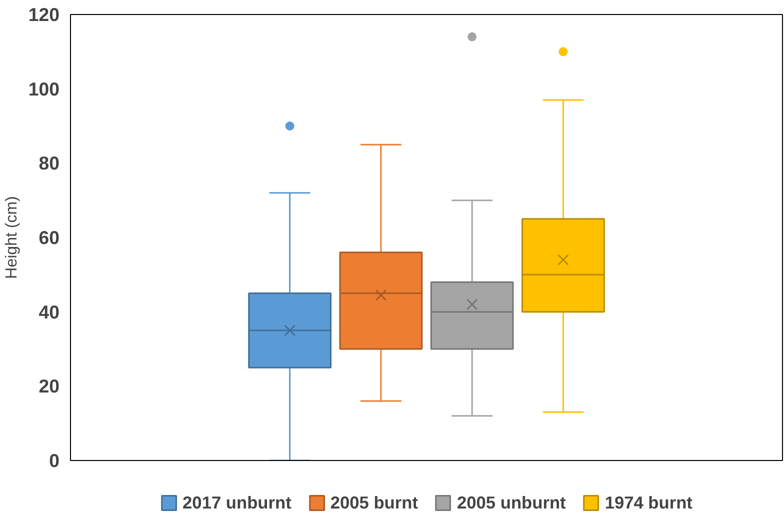 This screenshot has height=529, width=784. What do you see at coordinates (648, 502) in the screenshot?
I see `legend-label: 1974 burnt` at bounding box center [648, 502].